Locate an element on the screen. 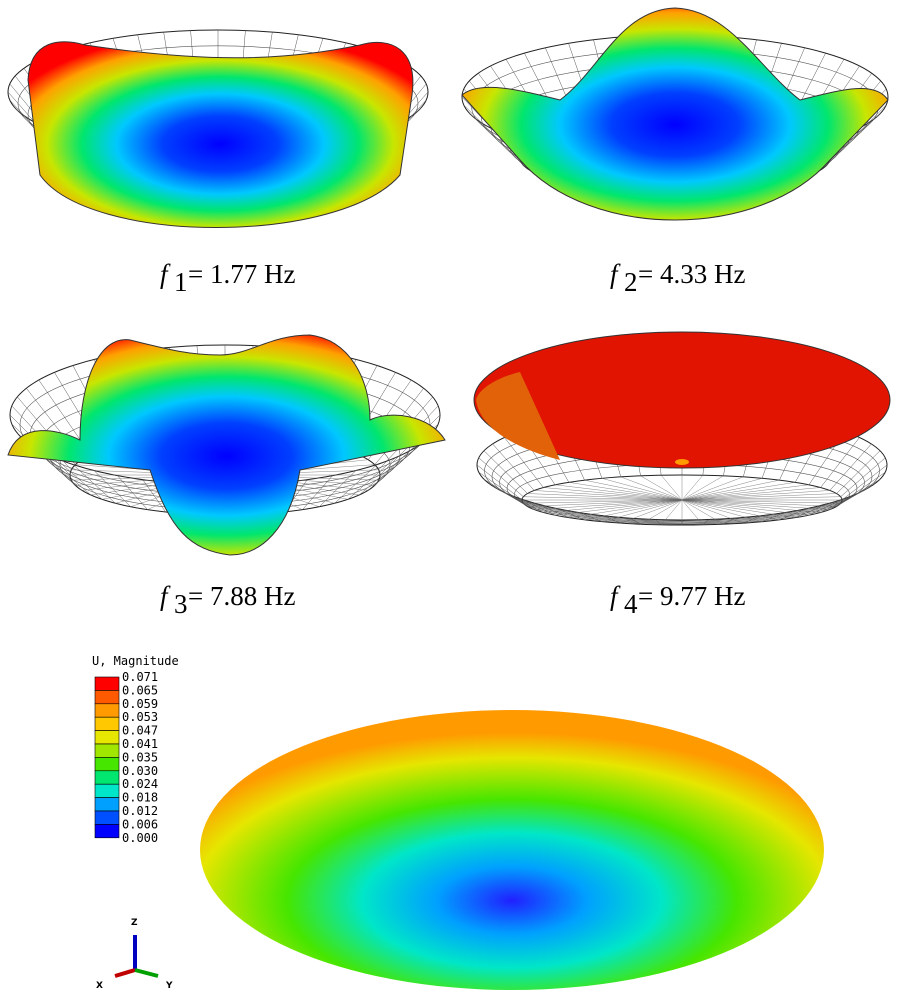 This screenshot has height=999, width=903. legend-value: 0.024 is located at coordinates (140, 784).